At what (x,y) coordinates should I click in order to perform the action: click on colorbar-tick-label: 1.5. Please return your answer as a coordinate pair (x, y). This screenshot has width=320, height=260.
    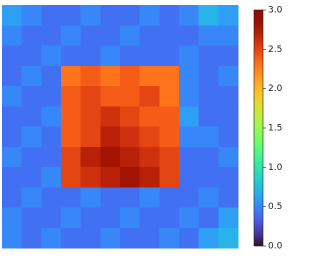
    Looking at the image, I should click on (275, 129).